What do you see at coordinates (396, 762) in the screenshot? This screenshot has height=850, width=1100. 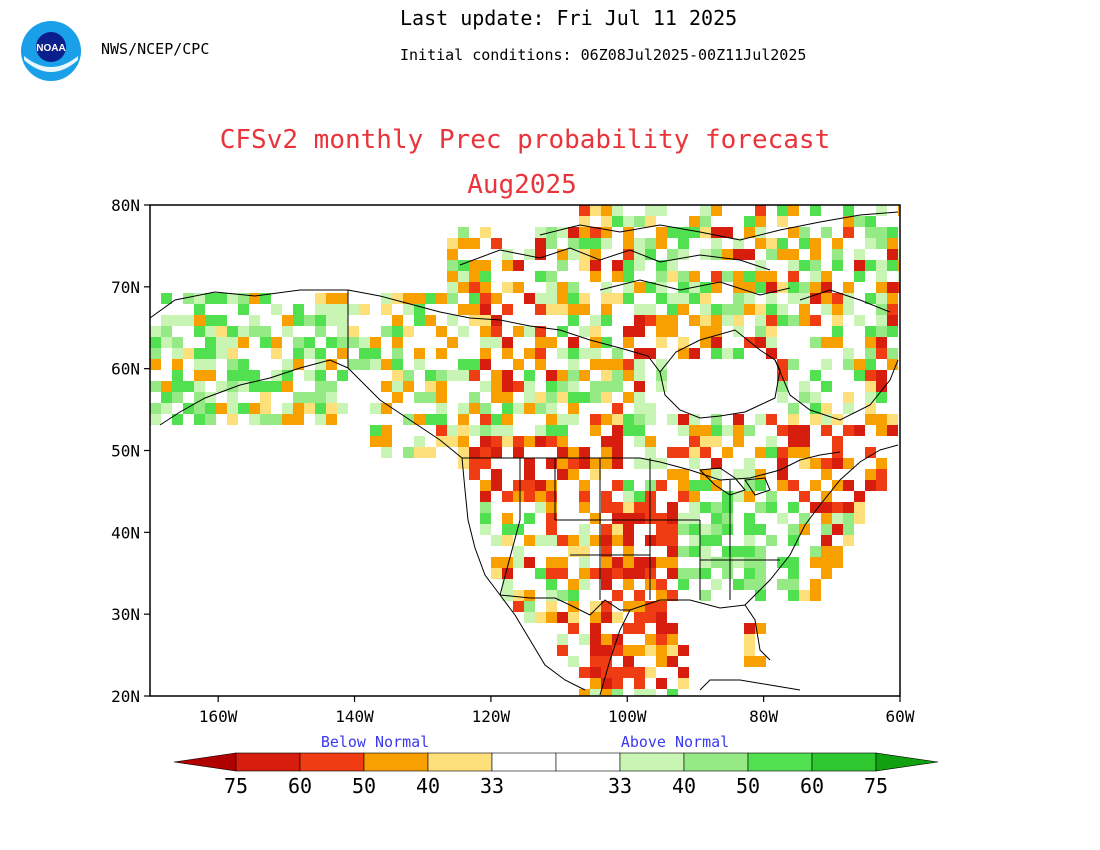 I see `legend-swatch` at bounding box center [396, 762].